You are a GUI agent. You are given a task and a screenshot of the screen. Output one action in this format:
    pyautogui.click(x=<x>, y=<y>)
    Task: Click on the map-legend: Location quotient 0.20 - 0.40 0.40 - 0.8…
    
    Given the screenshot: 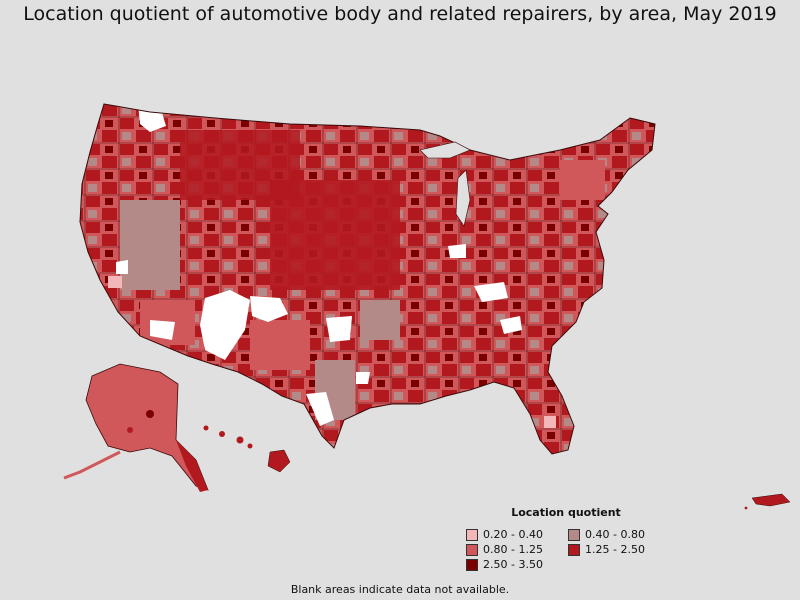 What is the action you would take?
    pyautogui.click(x=566, y=538)
    